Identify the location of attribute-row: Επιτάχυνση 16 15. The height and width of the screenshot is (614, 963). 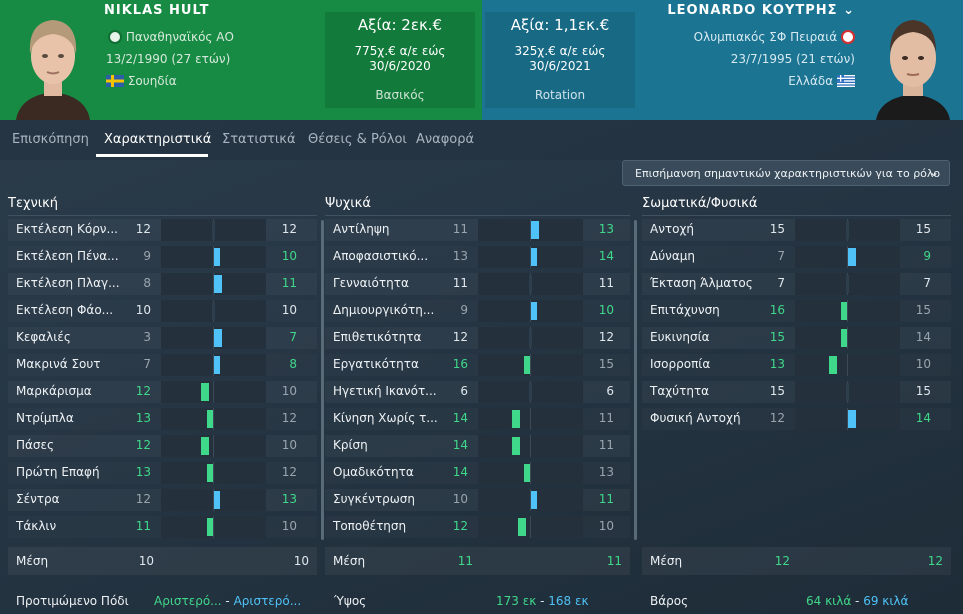
(796, 311).